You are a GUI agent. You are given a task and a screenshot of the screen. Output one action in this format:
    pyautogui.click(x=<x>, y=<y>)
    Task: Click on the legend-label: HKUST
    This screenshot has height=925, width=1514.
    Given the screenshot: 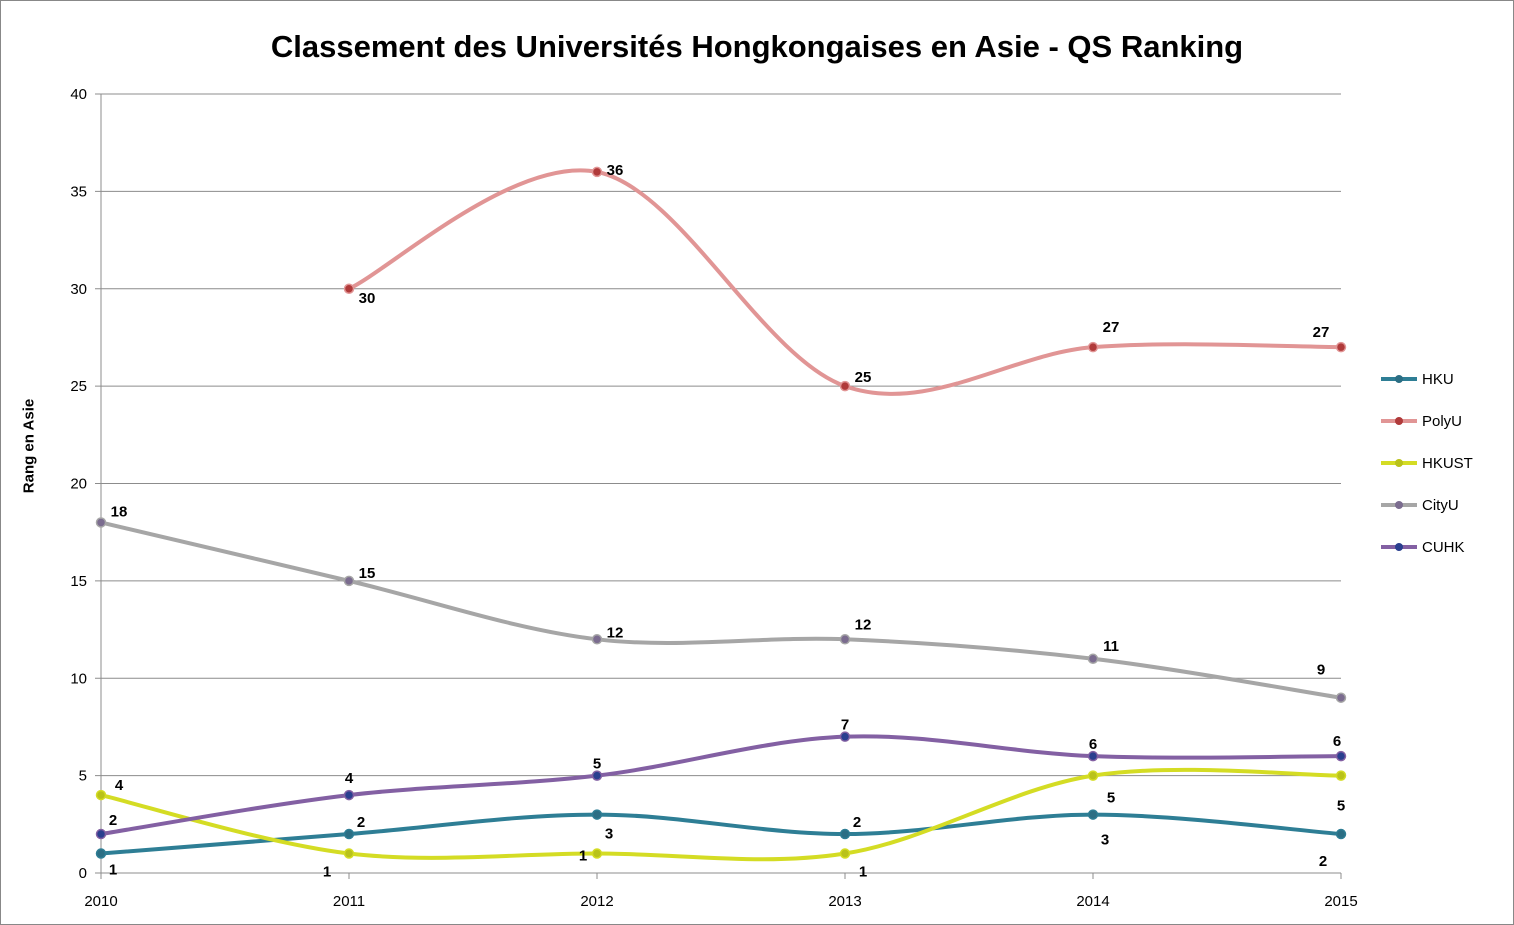 What is the action you would take?
    pyautogui.click(x=1447, y=463)
    